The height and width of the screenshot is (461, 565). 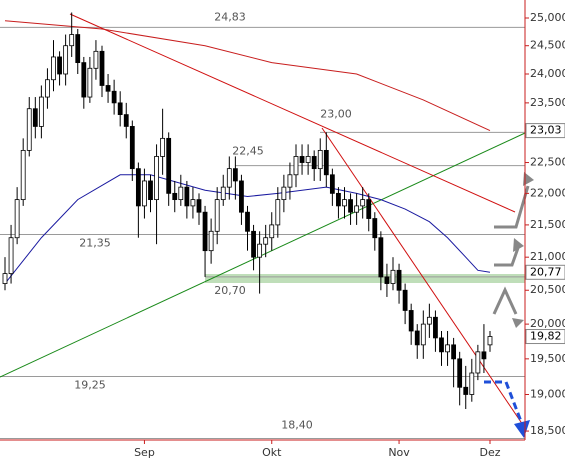 I want to click on level-label: 20,70, so click(x=230, y=290).